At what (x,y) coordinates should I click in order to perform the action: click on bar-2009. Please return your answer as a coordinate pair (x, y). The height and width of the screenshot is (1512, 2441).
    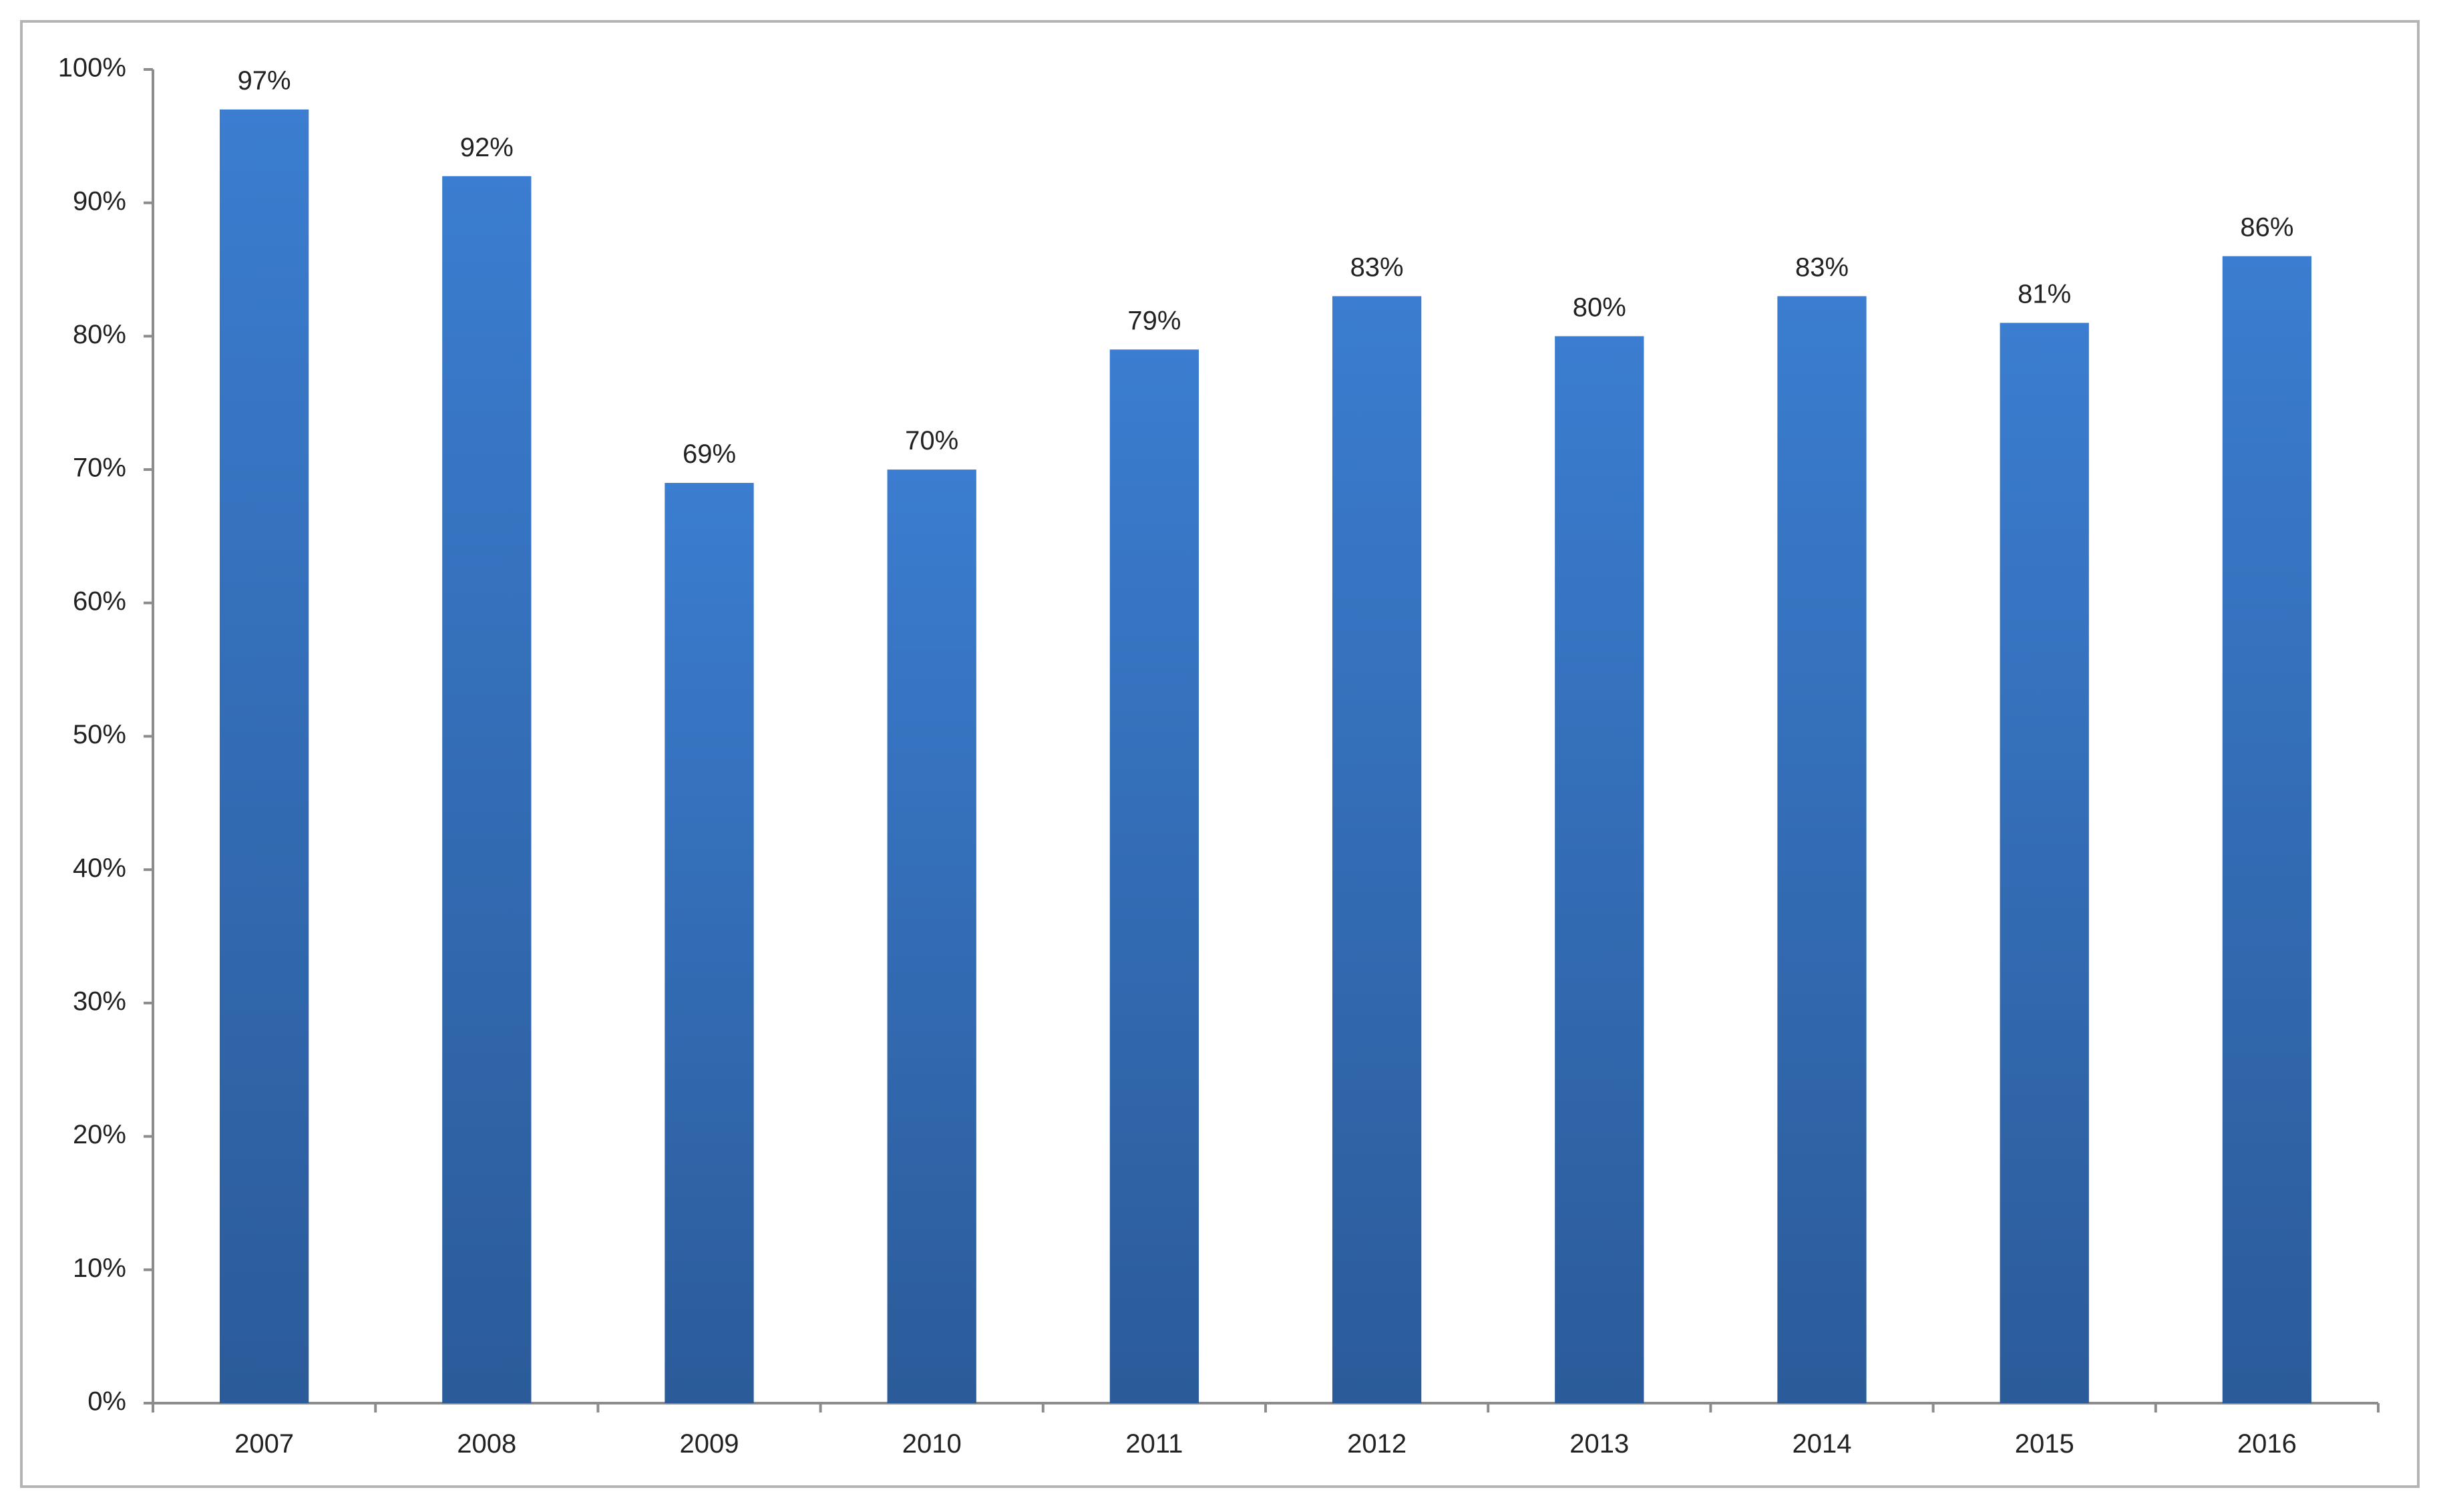
    Looking at the image, I should click on (709, 943).